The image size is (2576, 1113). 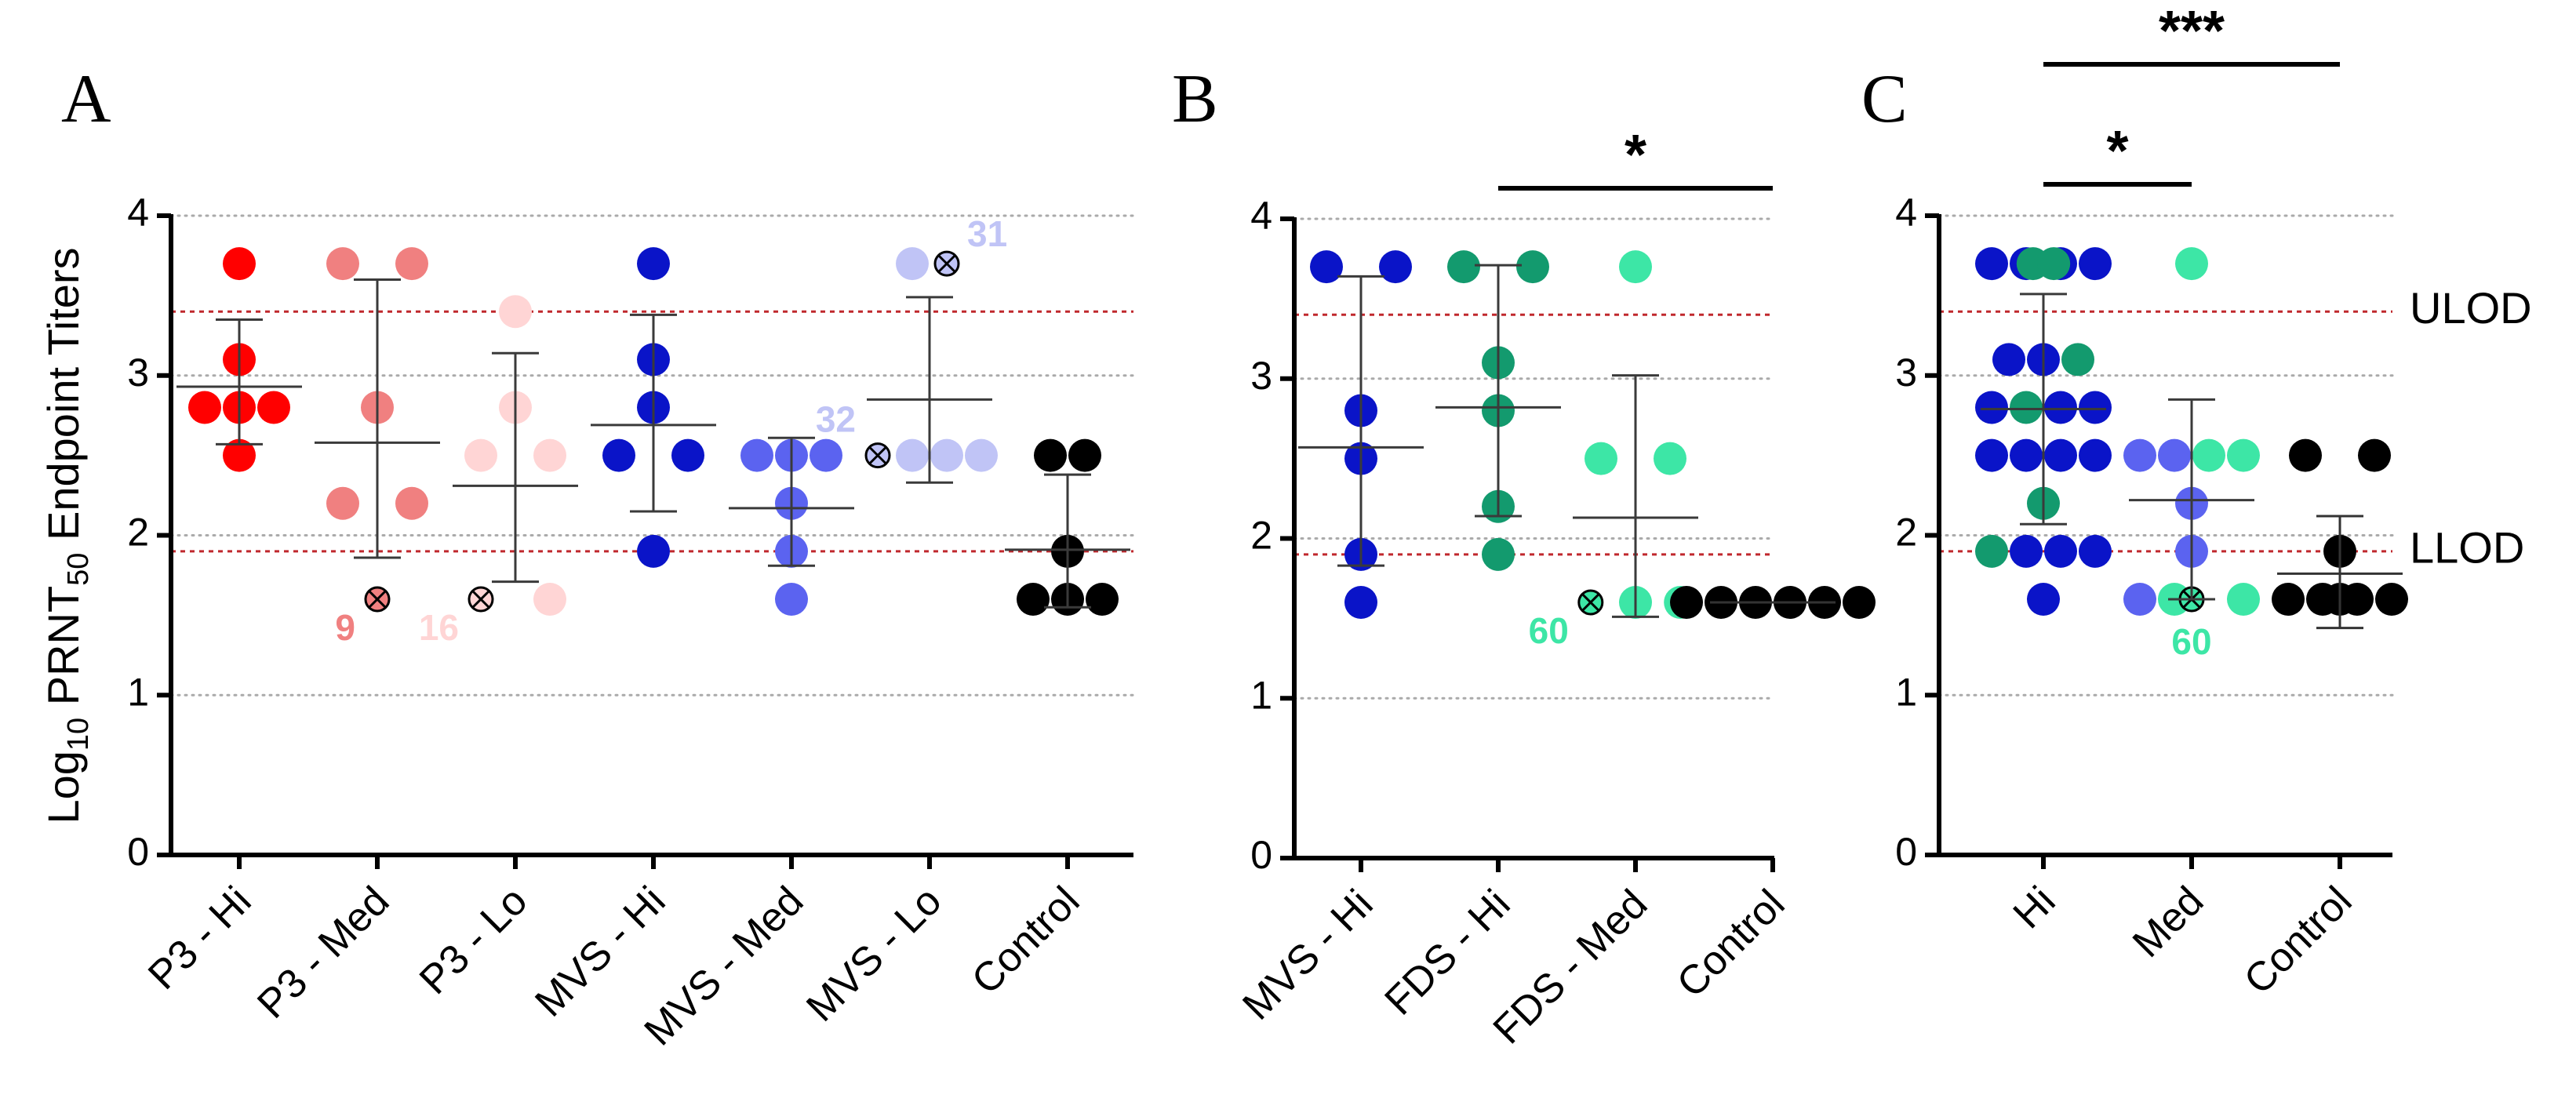 What do you see at coordinates (86, 99) in the screenshot?
I see `panel-letter: A` at bounding box center [86, 99].